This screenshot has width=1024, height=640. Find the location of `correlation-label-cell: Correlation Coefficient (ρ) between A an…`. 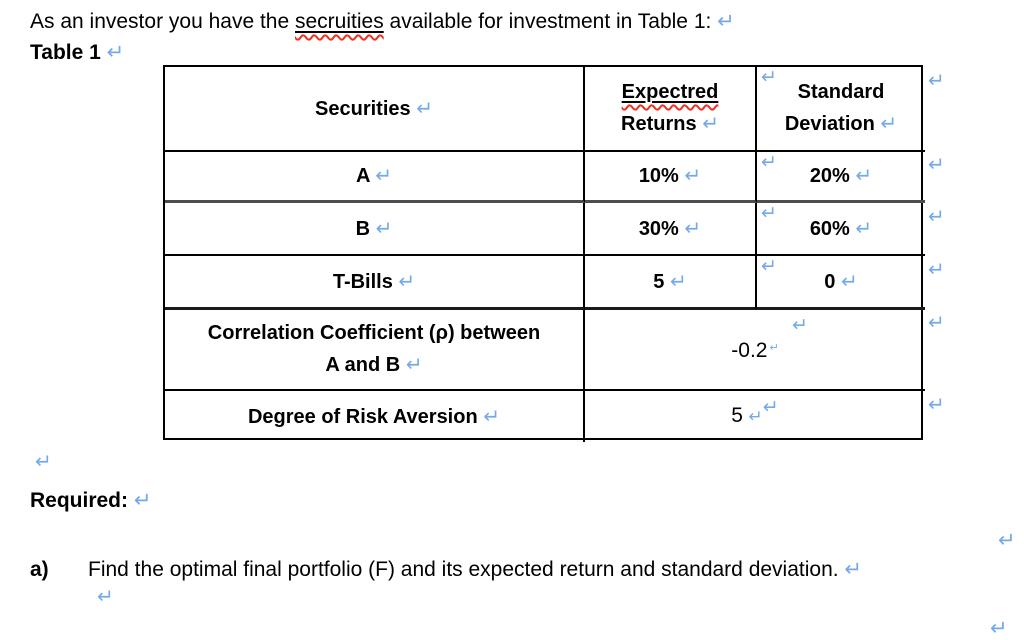

correlation-label-cell: Correlation Coefficient (ρ) between A an… is located at coordinates (375, 350).